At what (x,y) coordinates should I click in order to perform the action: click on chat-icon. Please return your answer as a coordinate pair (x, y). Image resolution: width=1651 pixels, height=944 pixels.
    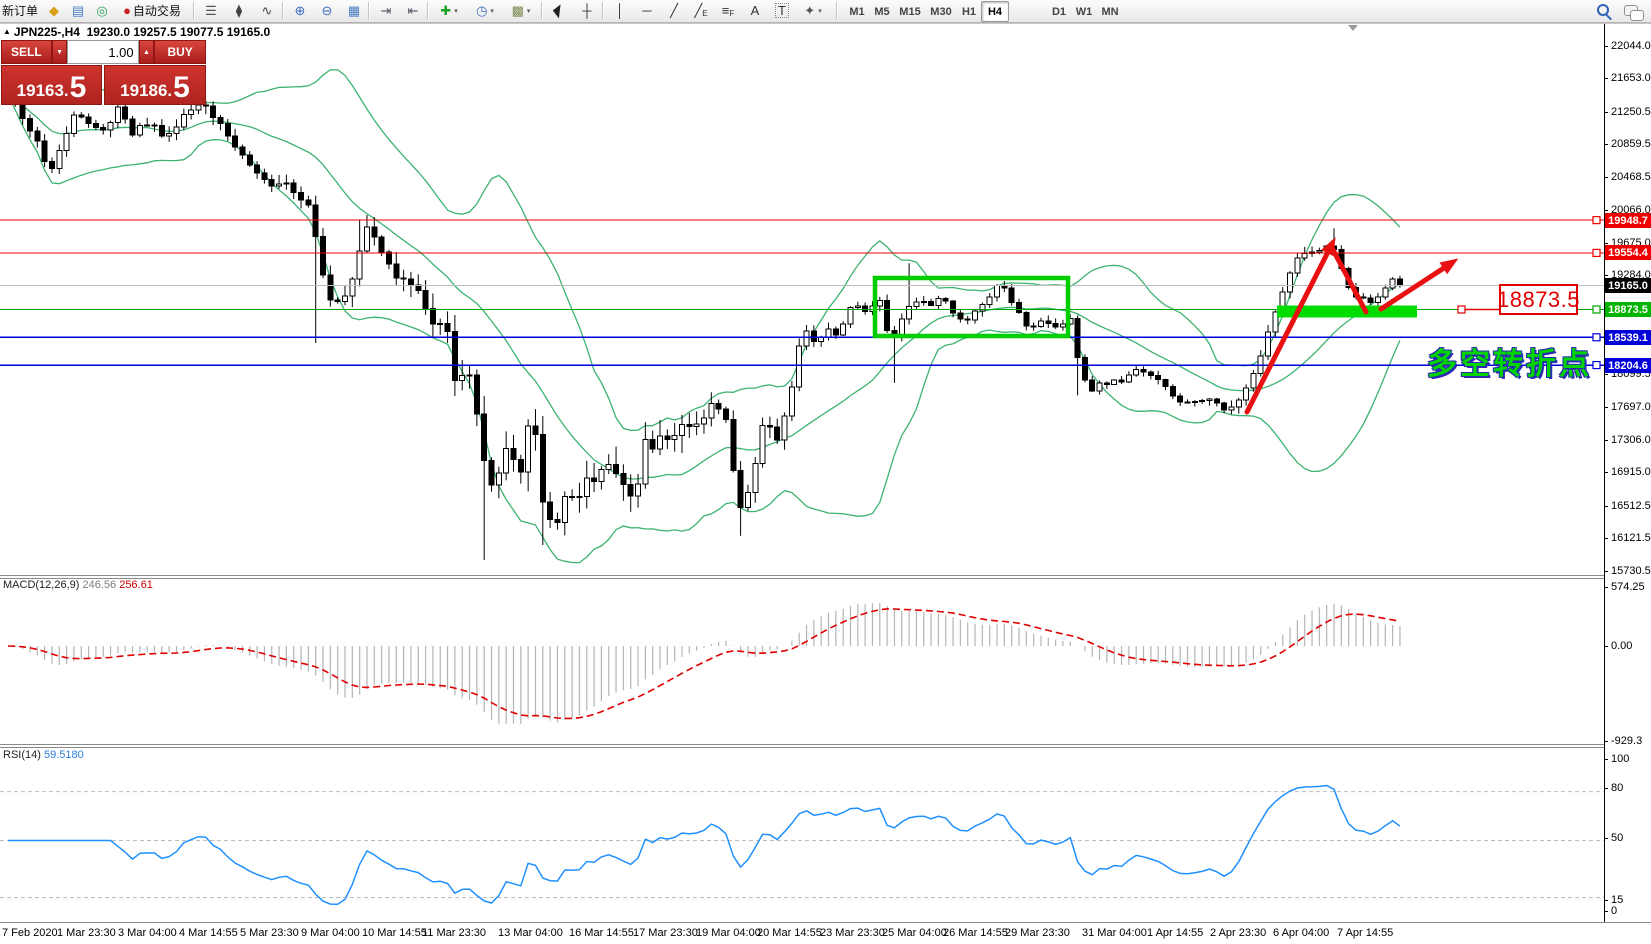
    Looking at the image, I should click on (1634, 13).